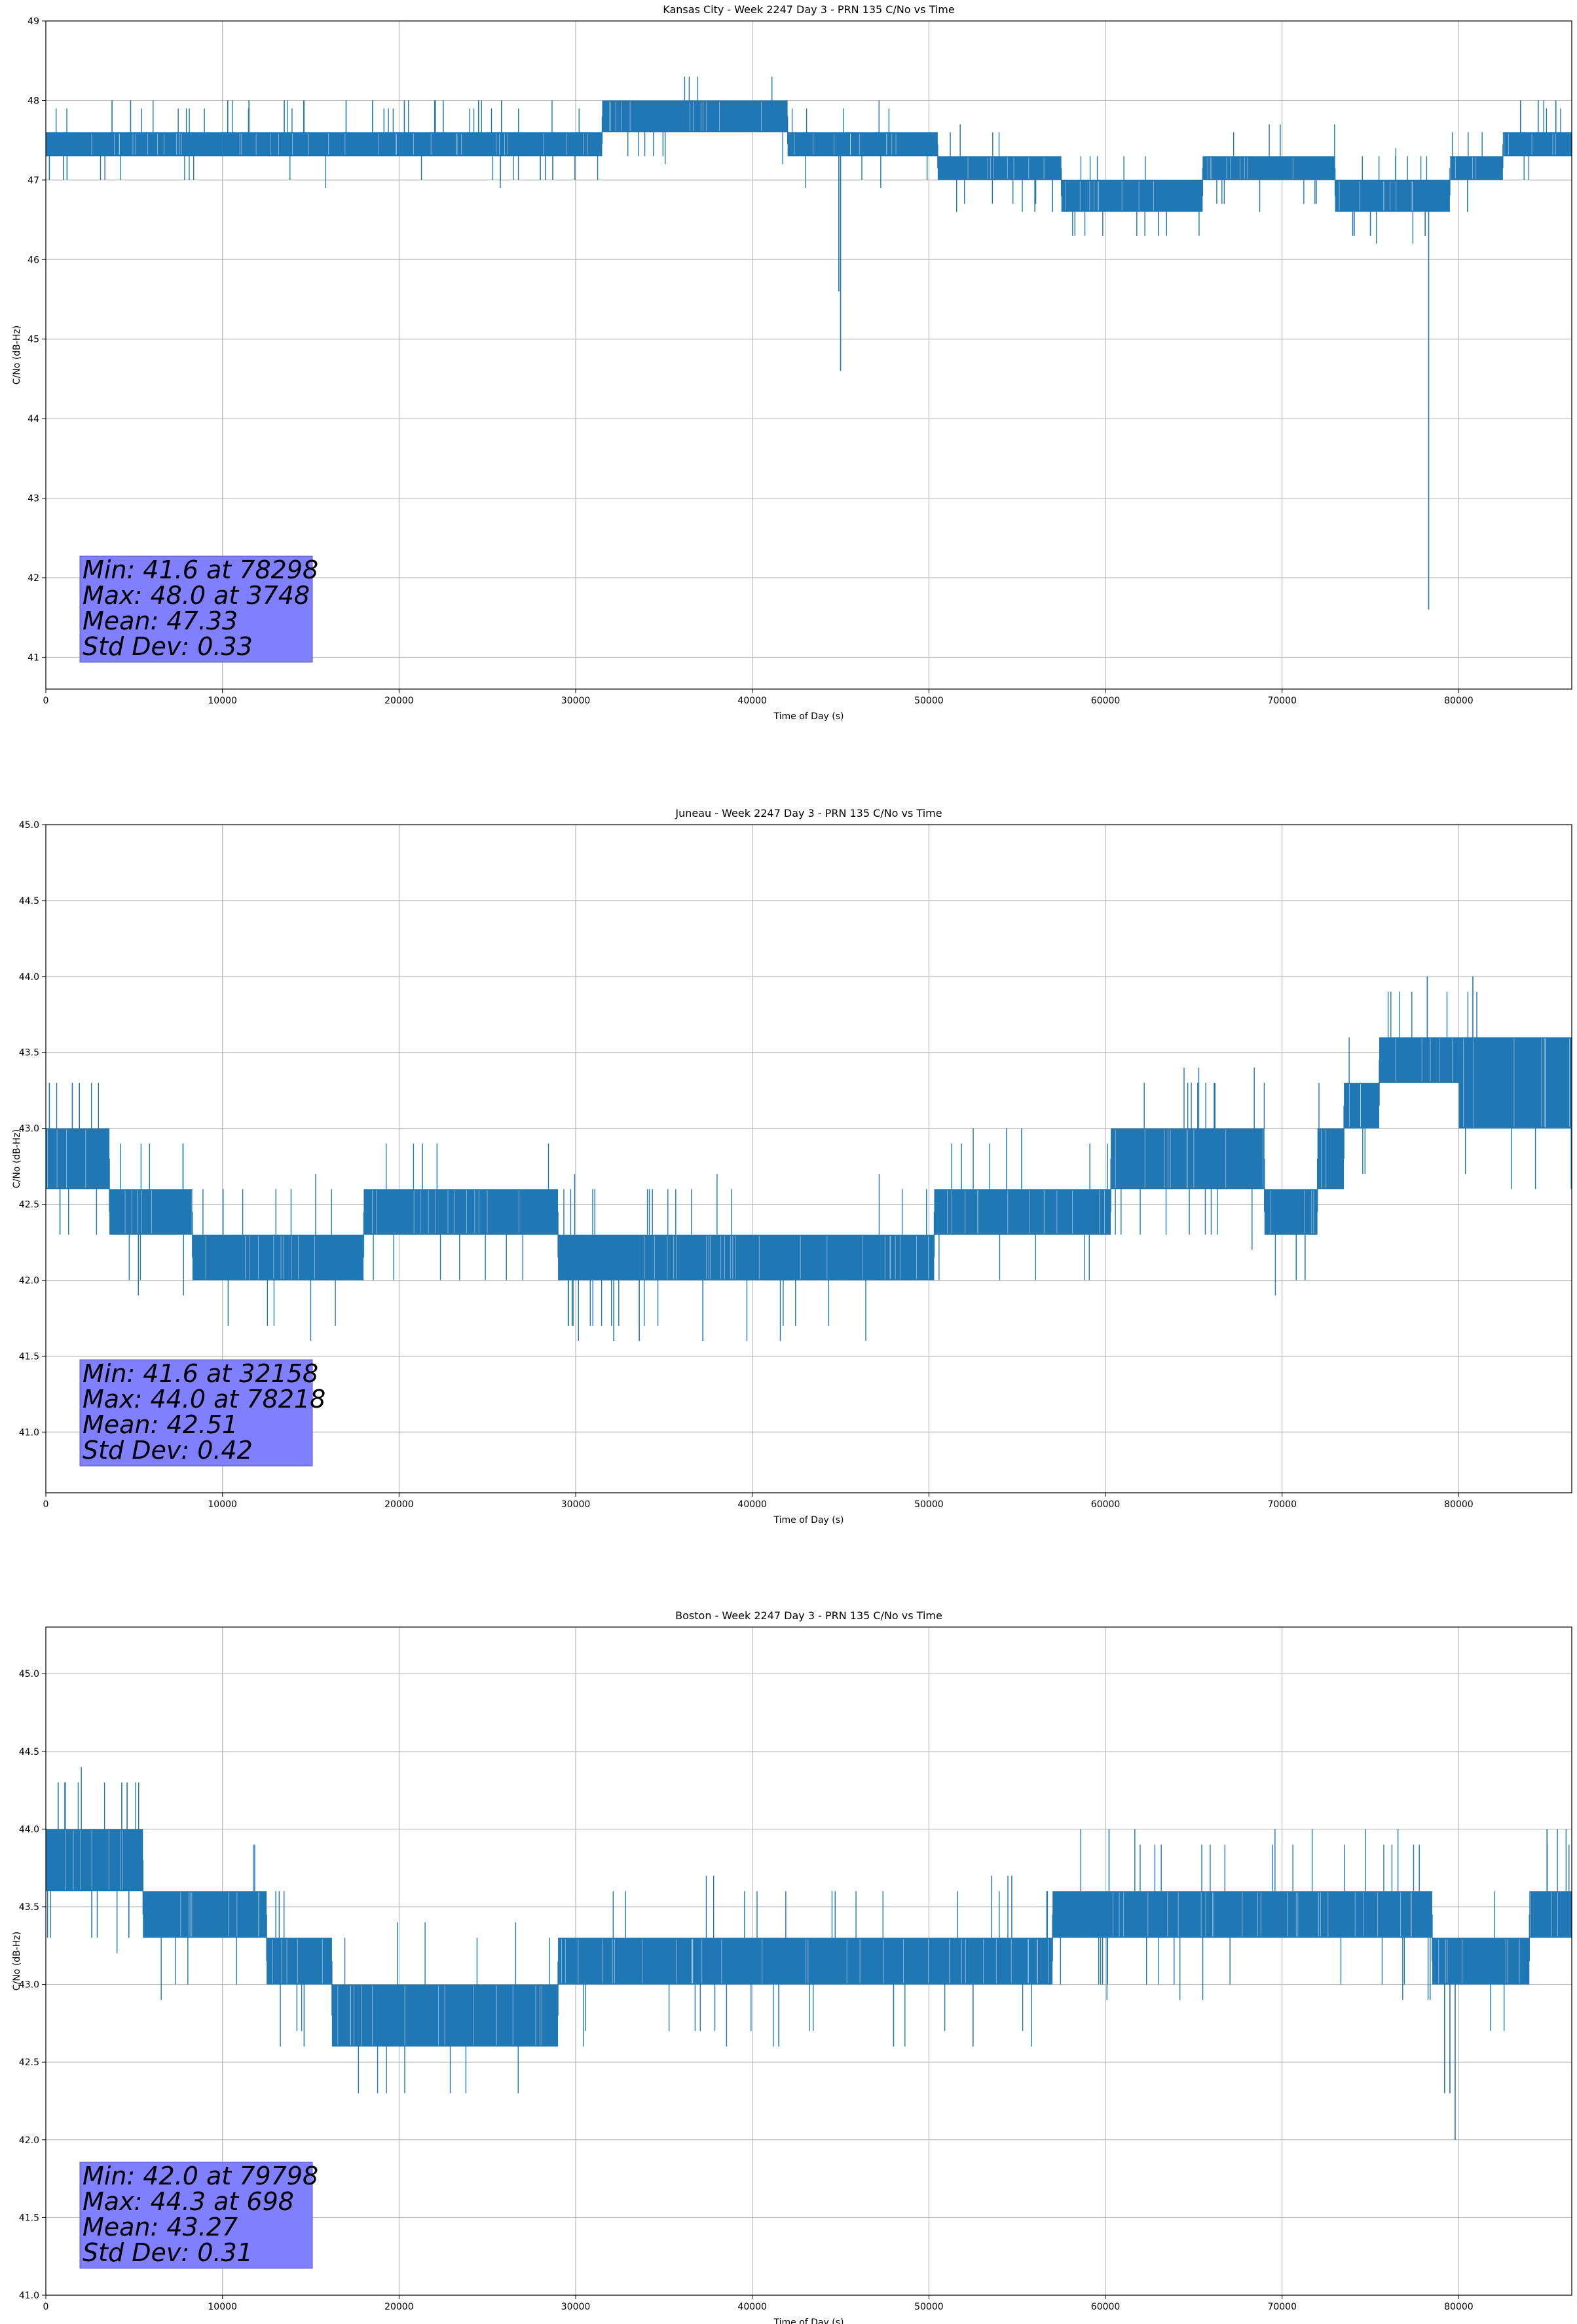 This screenshot has height=2324, width=1577. What do you see at coordinates (200, 2176) in the screenshot?
I see `stats-line: Min: 42.0 at 79798` at bounding box center [200, 2176].